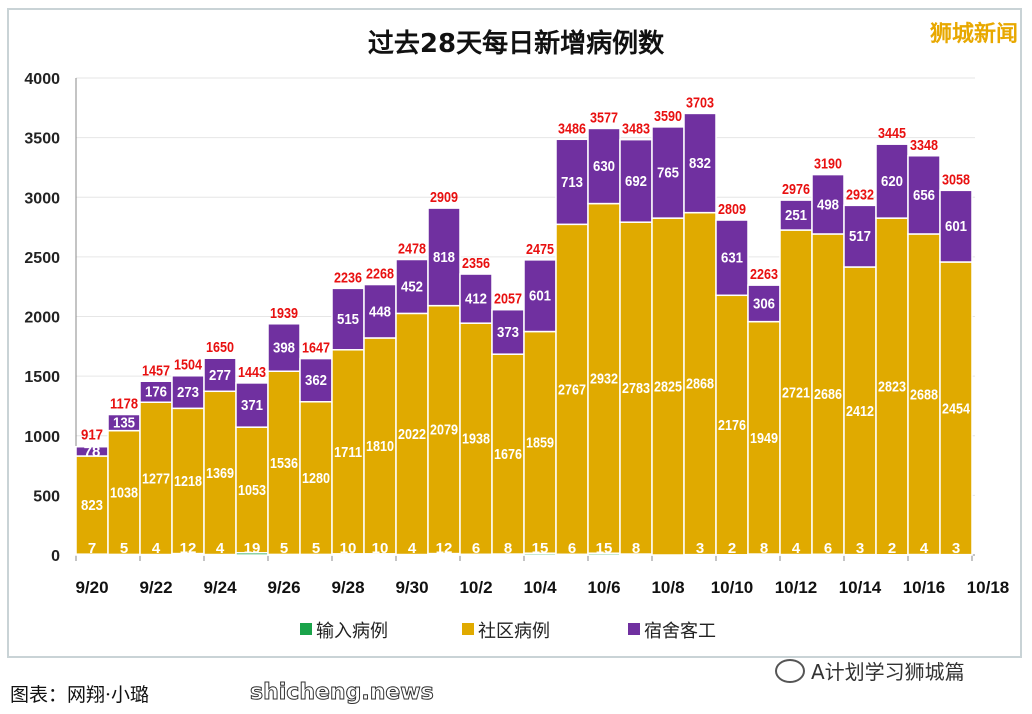 The image size is (1032, 714). What do you see at coordinates (764, 303) in the screenshot?
I see `data-label-dormitory: 306` at bounding box center [764, 303].